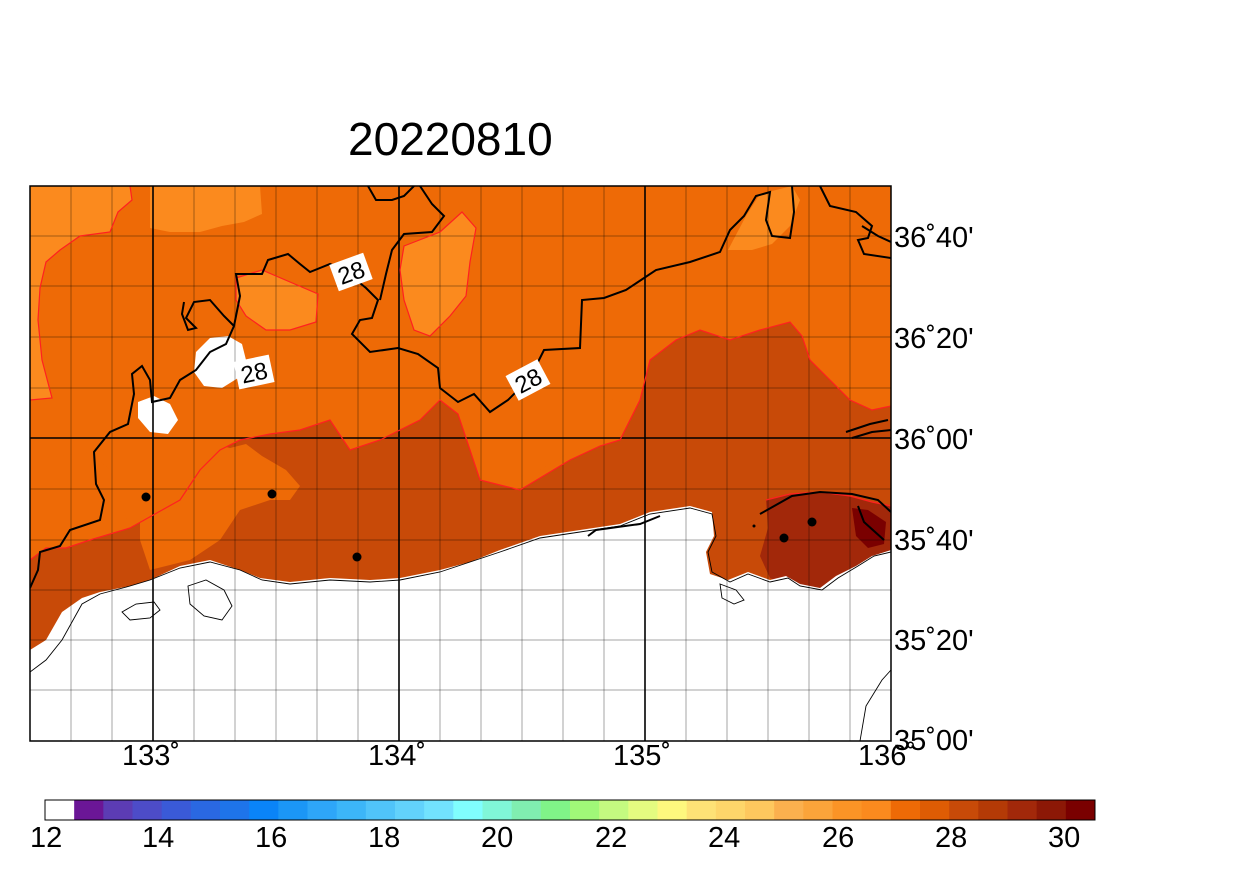  I want to click on svg-text: 28, so click(254, 373).